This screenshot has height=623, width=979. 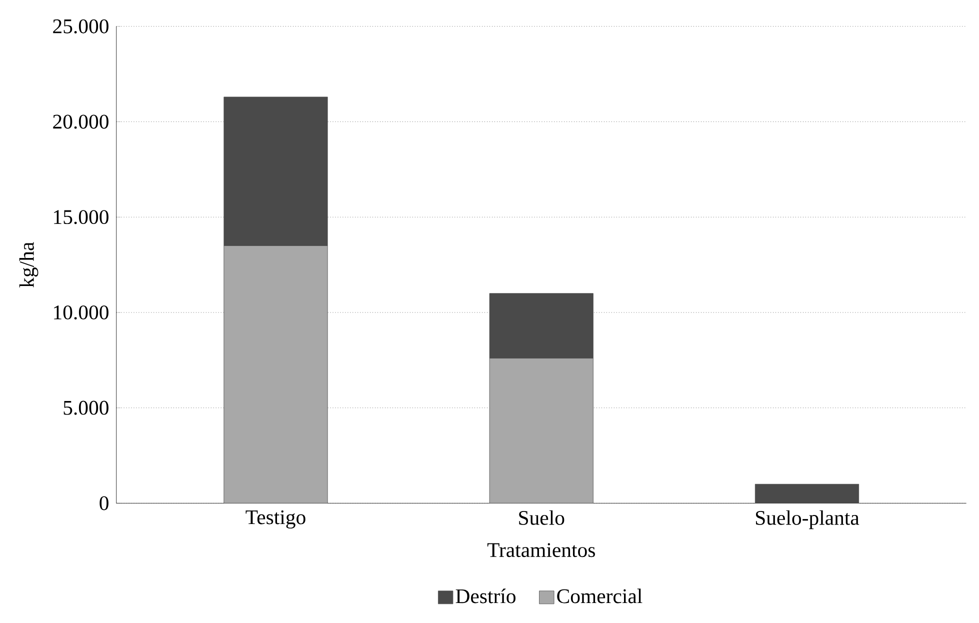 What do you see at coordinates (541, 550) in the screenshot?
I see `x-axis-title: Tratamientos` at bounding box center [541, 550].